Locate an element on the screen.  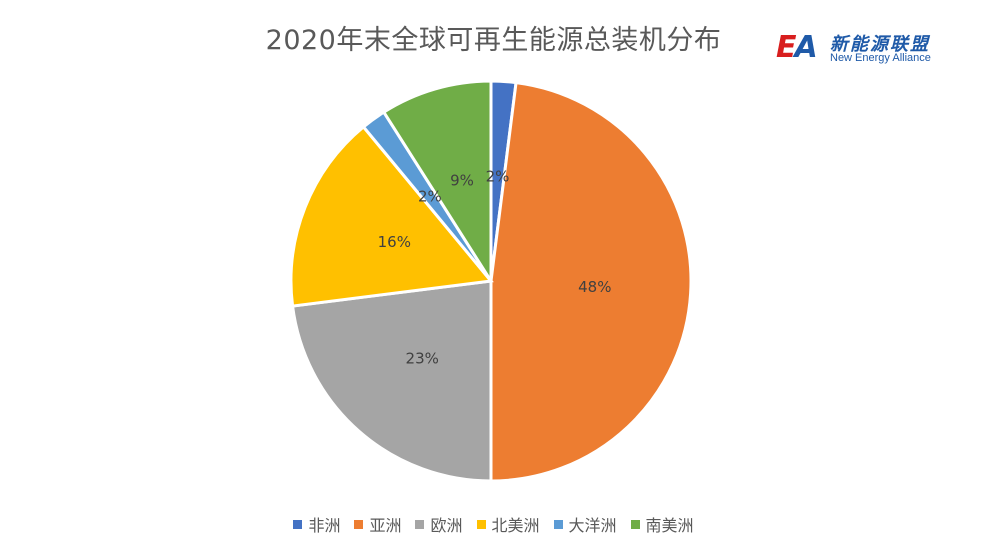
logo-mark: EA is located at coordinates (797, 47).